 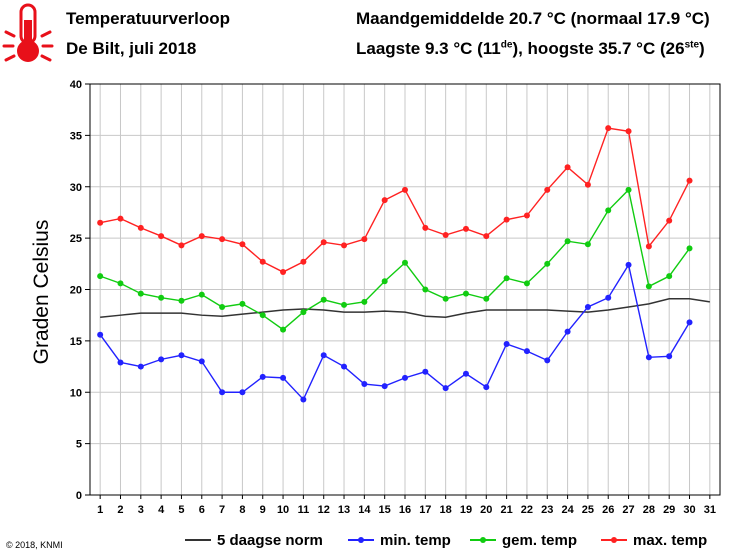 What do you see at coordinates (428, 48) in the screenshot?
I see `extremes-prefix: Laagste 9.3 °C (11` at bounding box center [428, 48].